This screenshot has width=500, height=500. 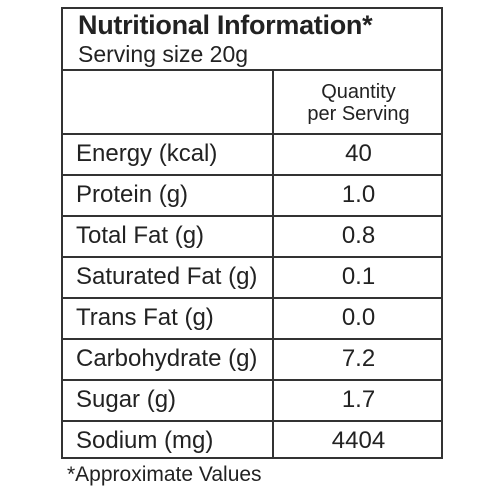 What do you see at coordinates (164, 474) in the screenshot?
I see `footnote: *Approximate Values` at bounding box center [164, 474].